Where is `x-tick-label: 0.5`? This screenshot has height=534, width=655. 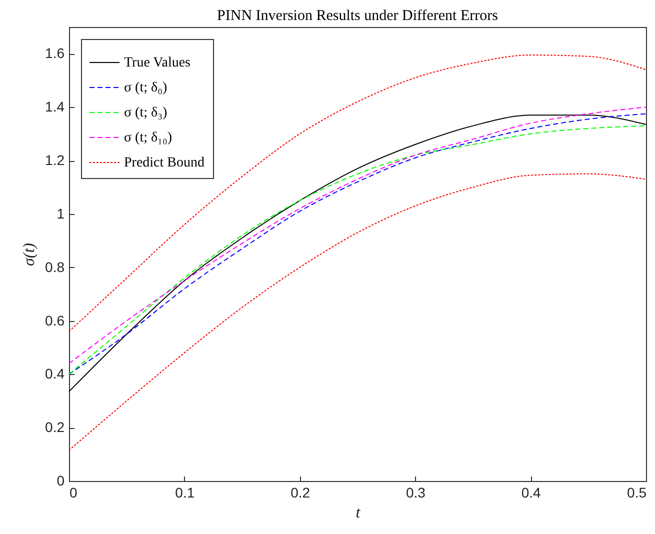 x-tick-label: 0.5 is located at coordinates (637, 492).